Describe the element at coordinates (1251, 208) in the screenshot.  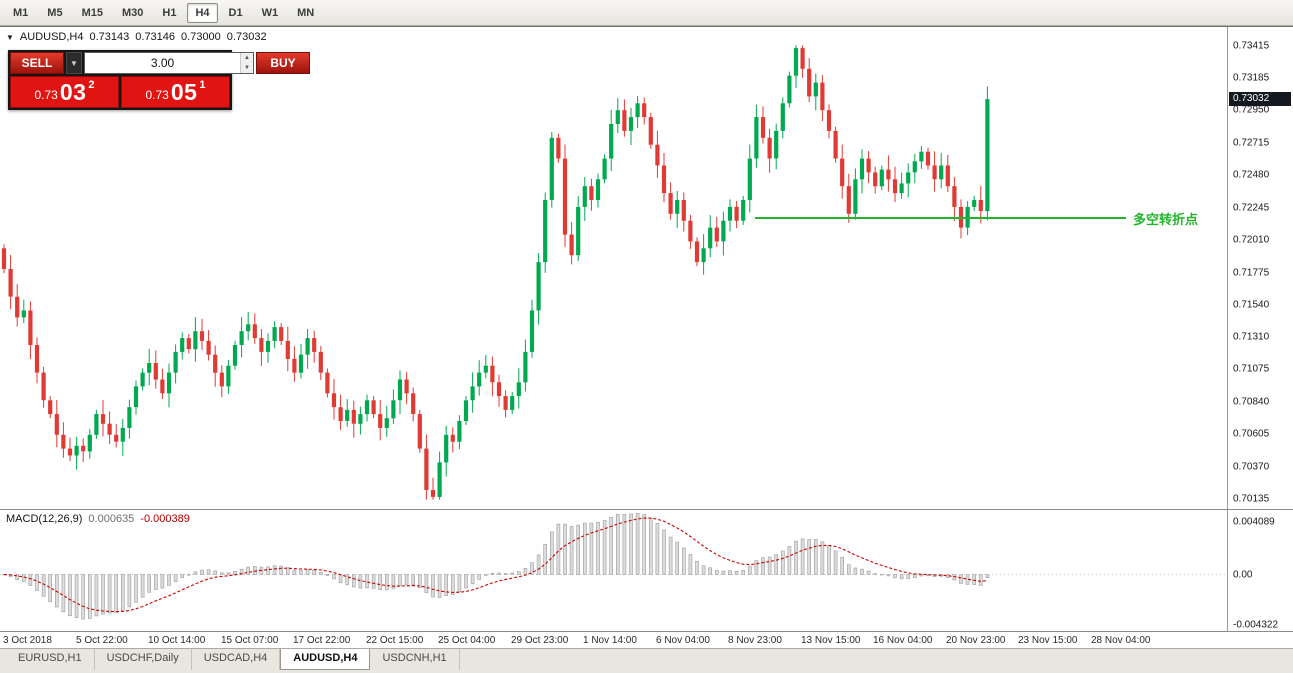
I see `price-tick-label: 0.72245` at that location.